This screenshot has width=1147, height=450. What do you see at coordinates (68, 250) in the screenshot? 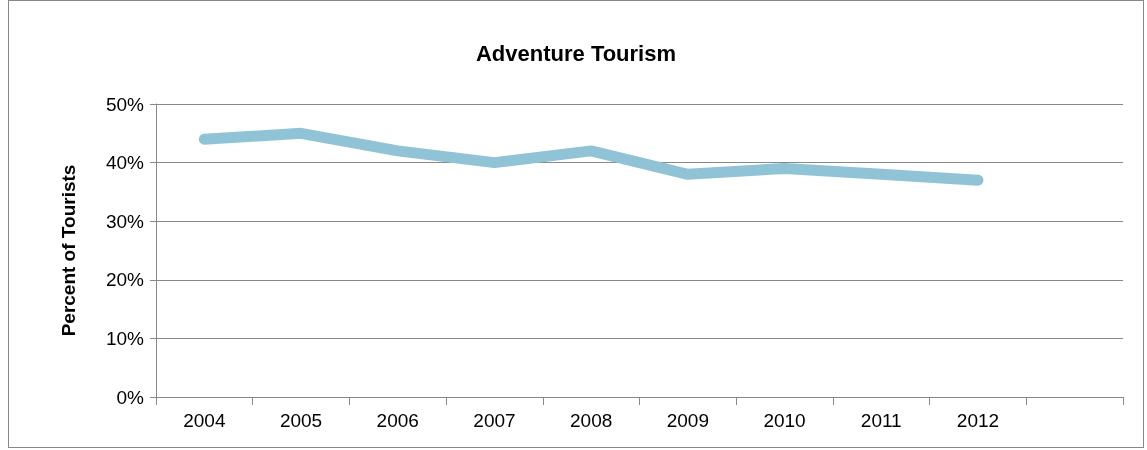
I see `y-axis-title: Percent of Tourists` at bounding box center [68, 250].